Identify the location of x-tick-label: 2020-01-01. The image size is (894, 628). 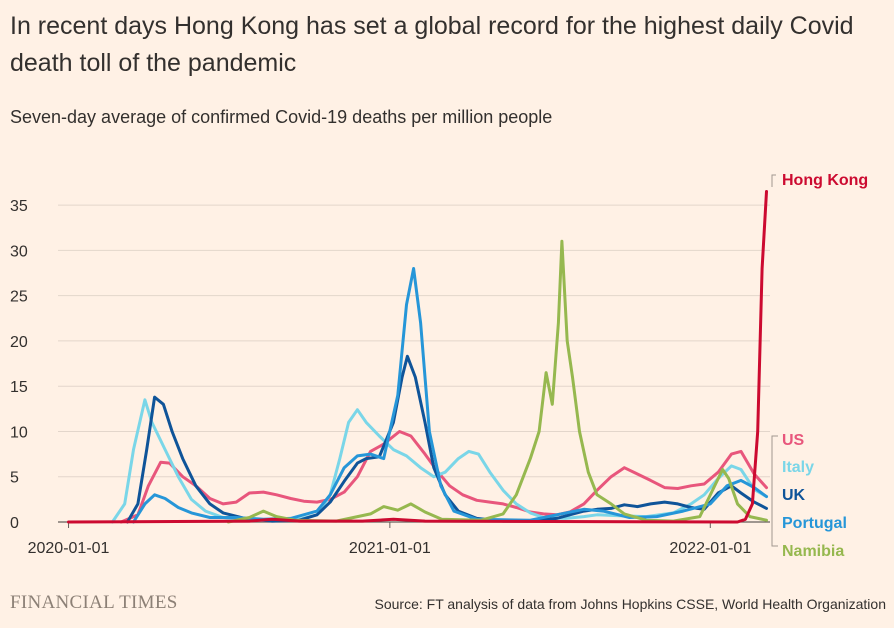
(69, 548).